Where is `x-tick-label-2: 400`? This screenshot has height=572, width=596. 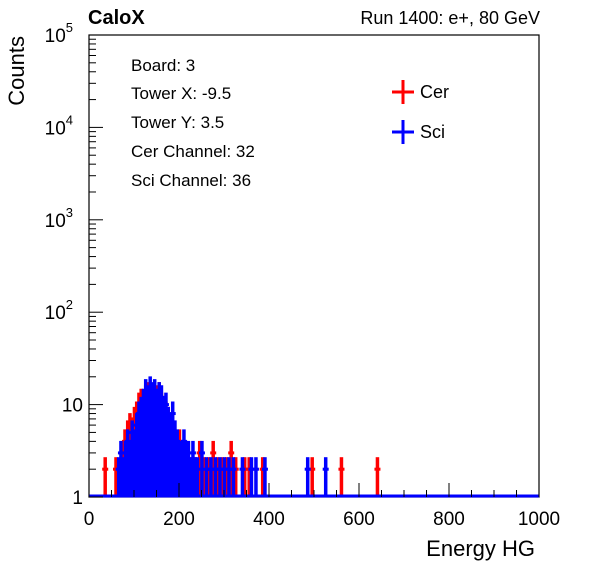
x-tick-label-2: 400 is located at coordinates (269, 519).